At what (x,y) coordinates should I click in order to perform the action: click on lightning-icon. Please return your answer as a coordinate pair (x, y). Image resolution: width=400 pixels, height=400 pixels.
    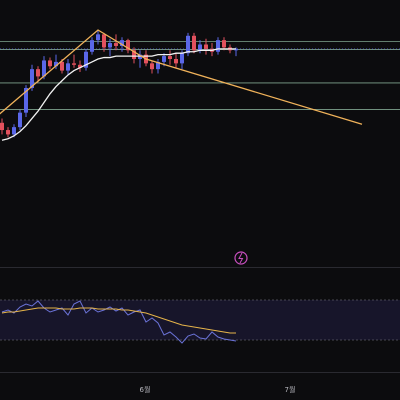
    Looking at the image, I should click on (241, 258).